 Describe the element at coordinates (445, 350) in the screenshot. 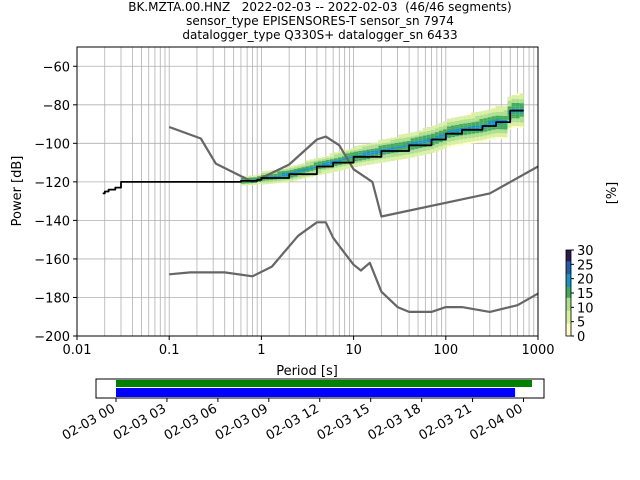

I see `x-tick-label: 100` at that location.